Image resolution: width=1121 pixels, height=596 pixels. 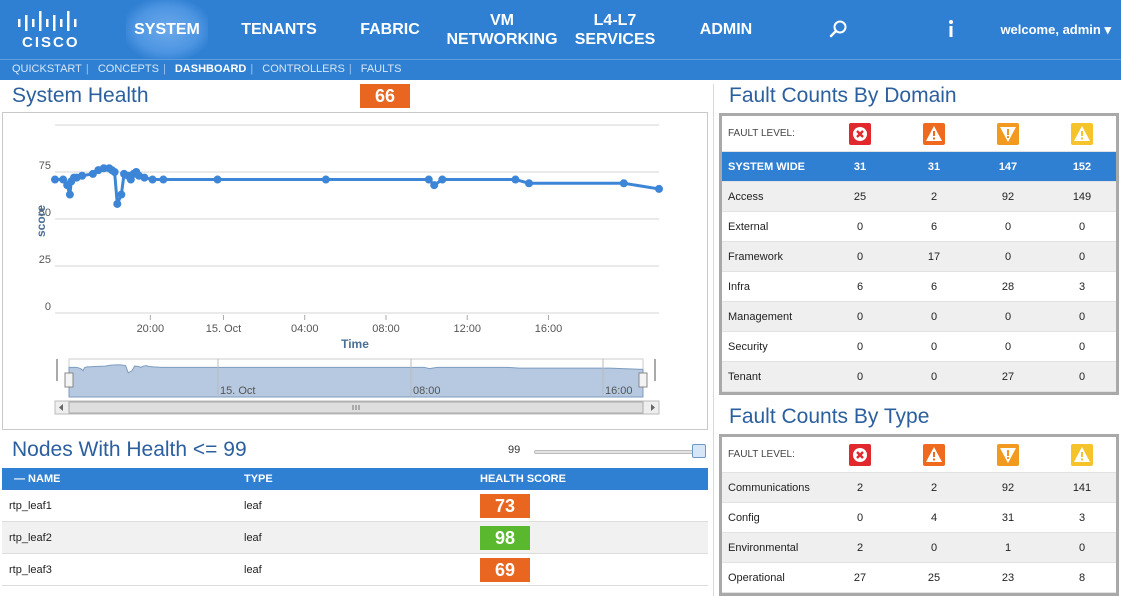 I want to click on nav-tenants-label: TENANTS, so click(x=279, y=29).